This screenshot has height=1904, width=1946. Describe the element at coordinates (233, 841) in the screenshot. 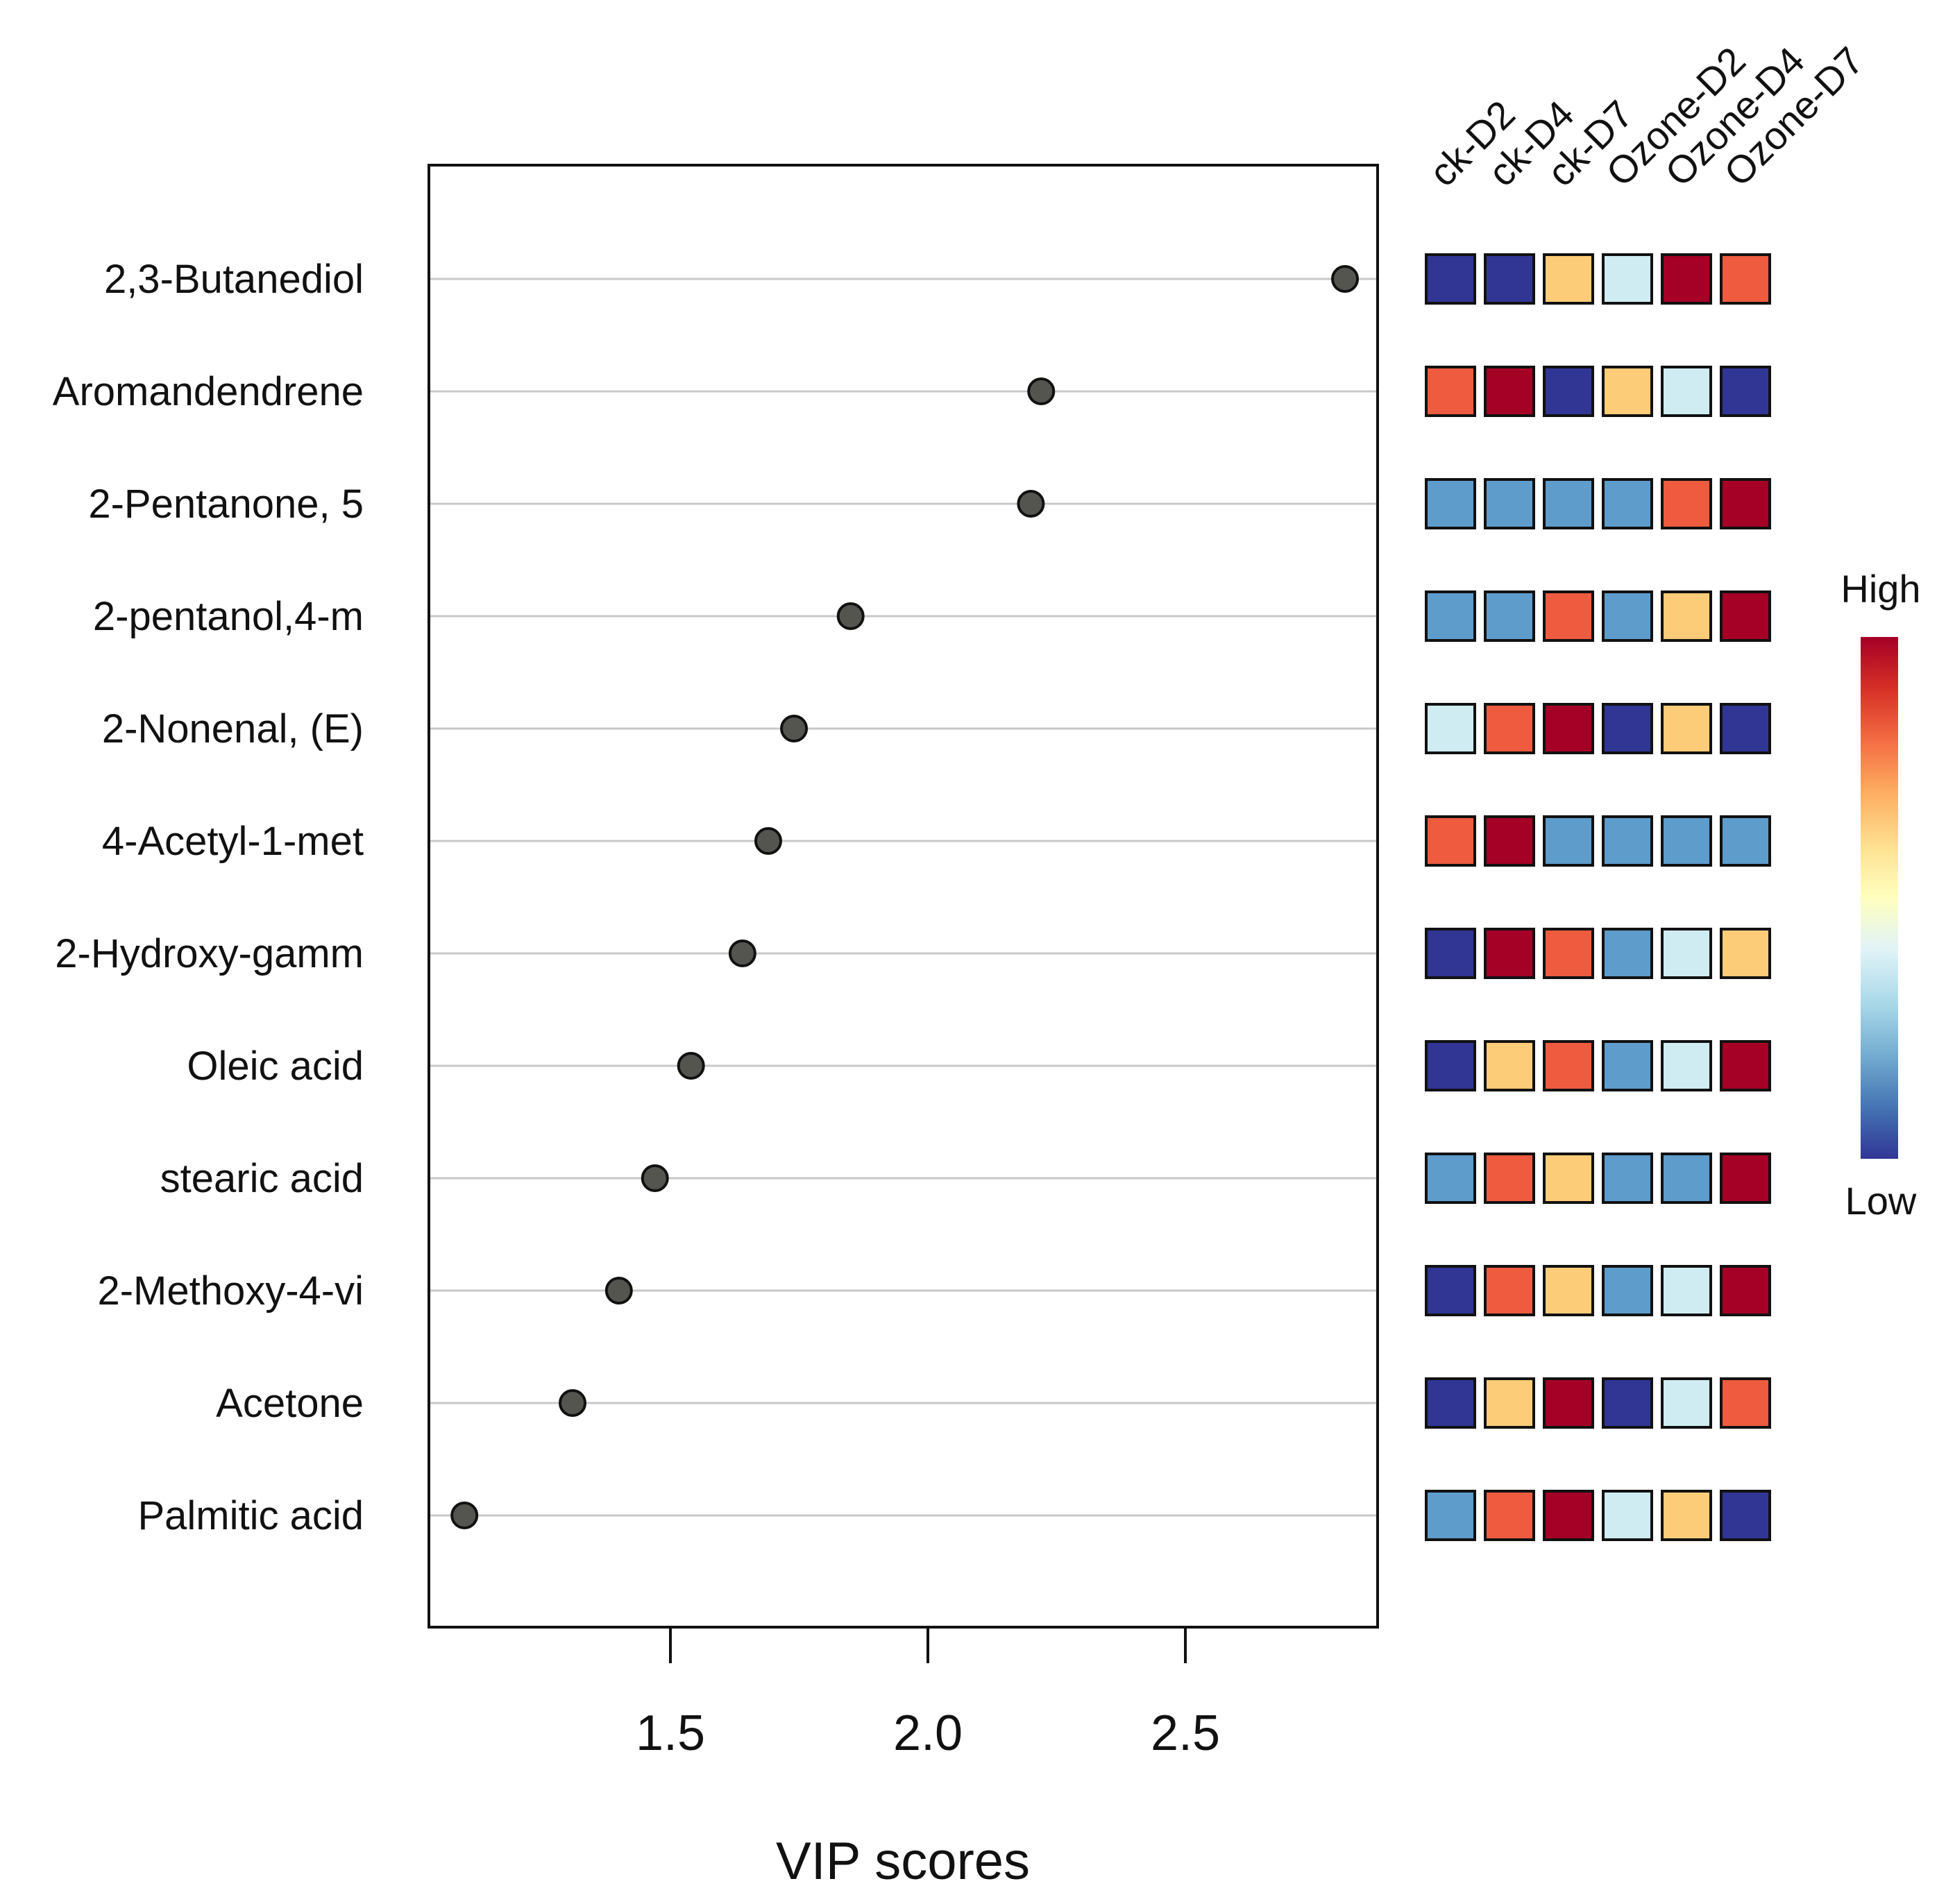

I see `compound-label: 4-Acetyl-1-met` at that location.